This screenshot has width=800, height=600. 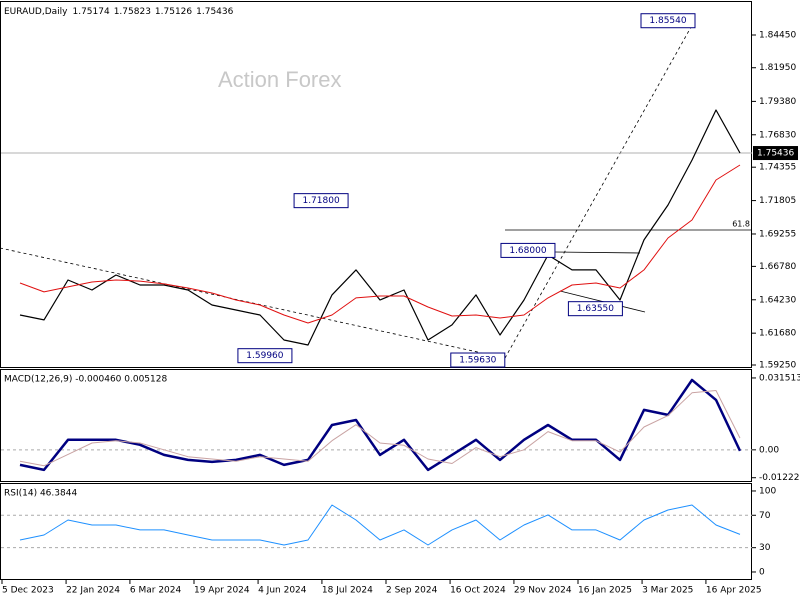 What do you see at coordinates (767, 491) in the screenshot?
I see `y-tick-label: 100` at bounding box center [767, 491].